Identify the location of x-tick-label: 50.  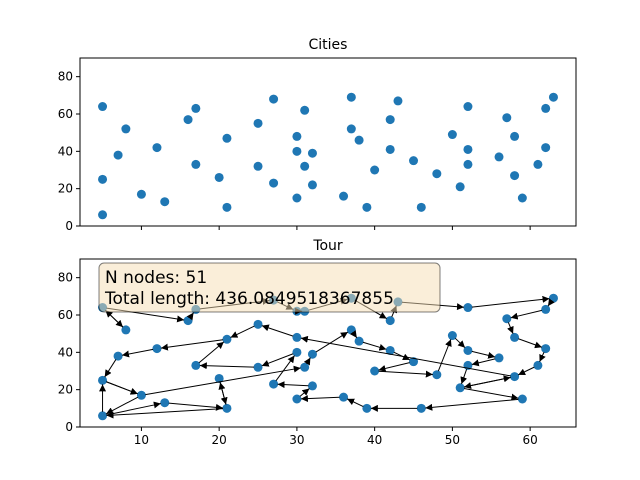
(452, 440).